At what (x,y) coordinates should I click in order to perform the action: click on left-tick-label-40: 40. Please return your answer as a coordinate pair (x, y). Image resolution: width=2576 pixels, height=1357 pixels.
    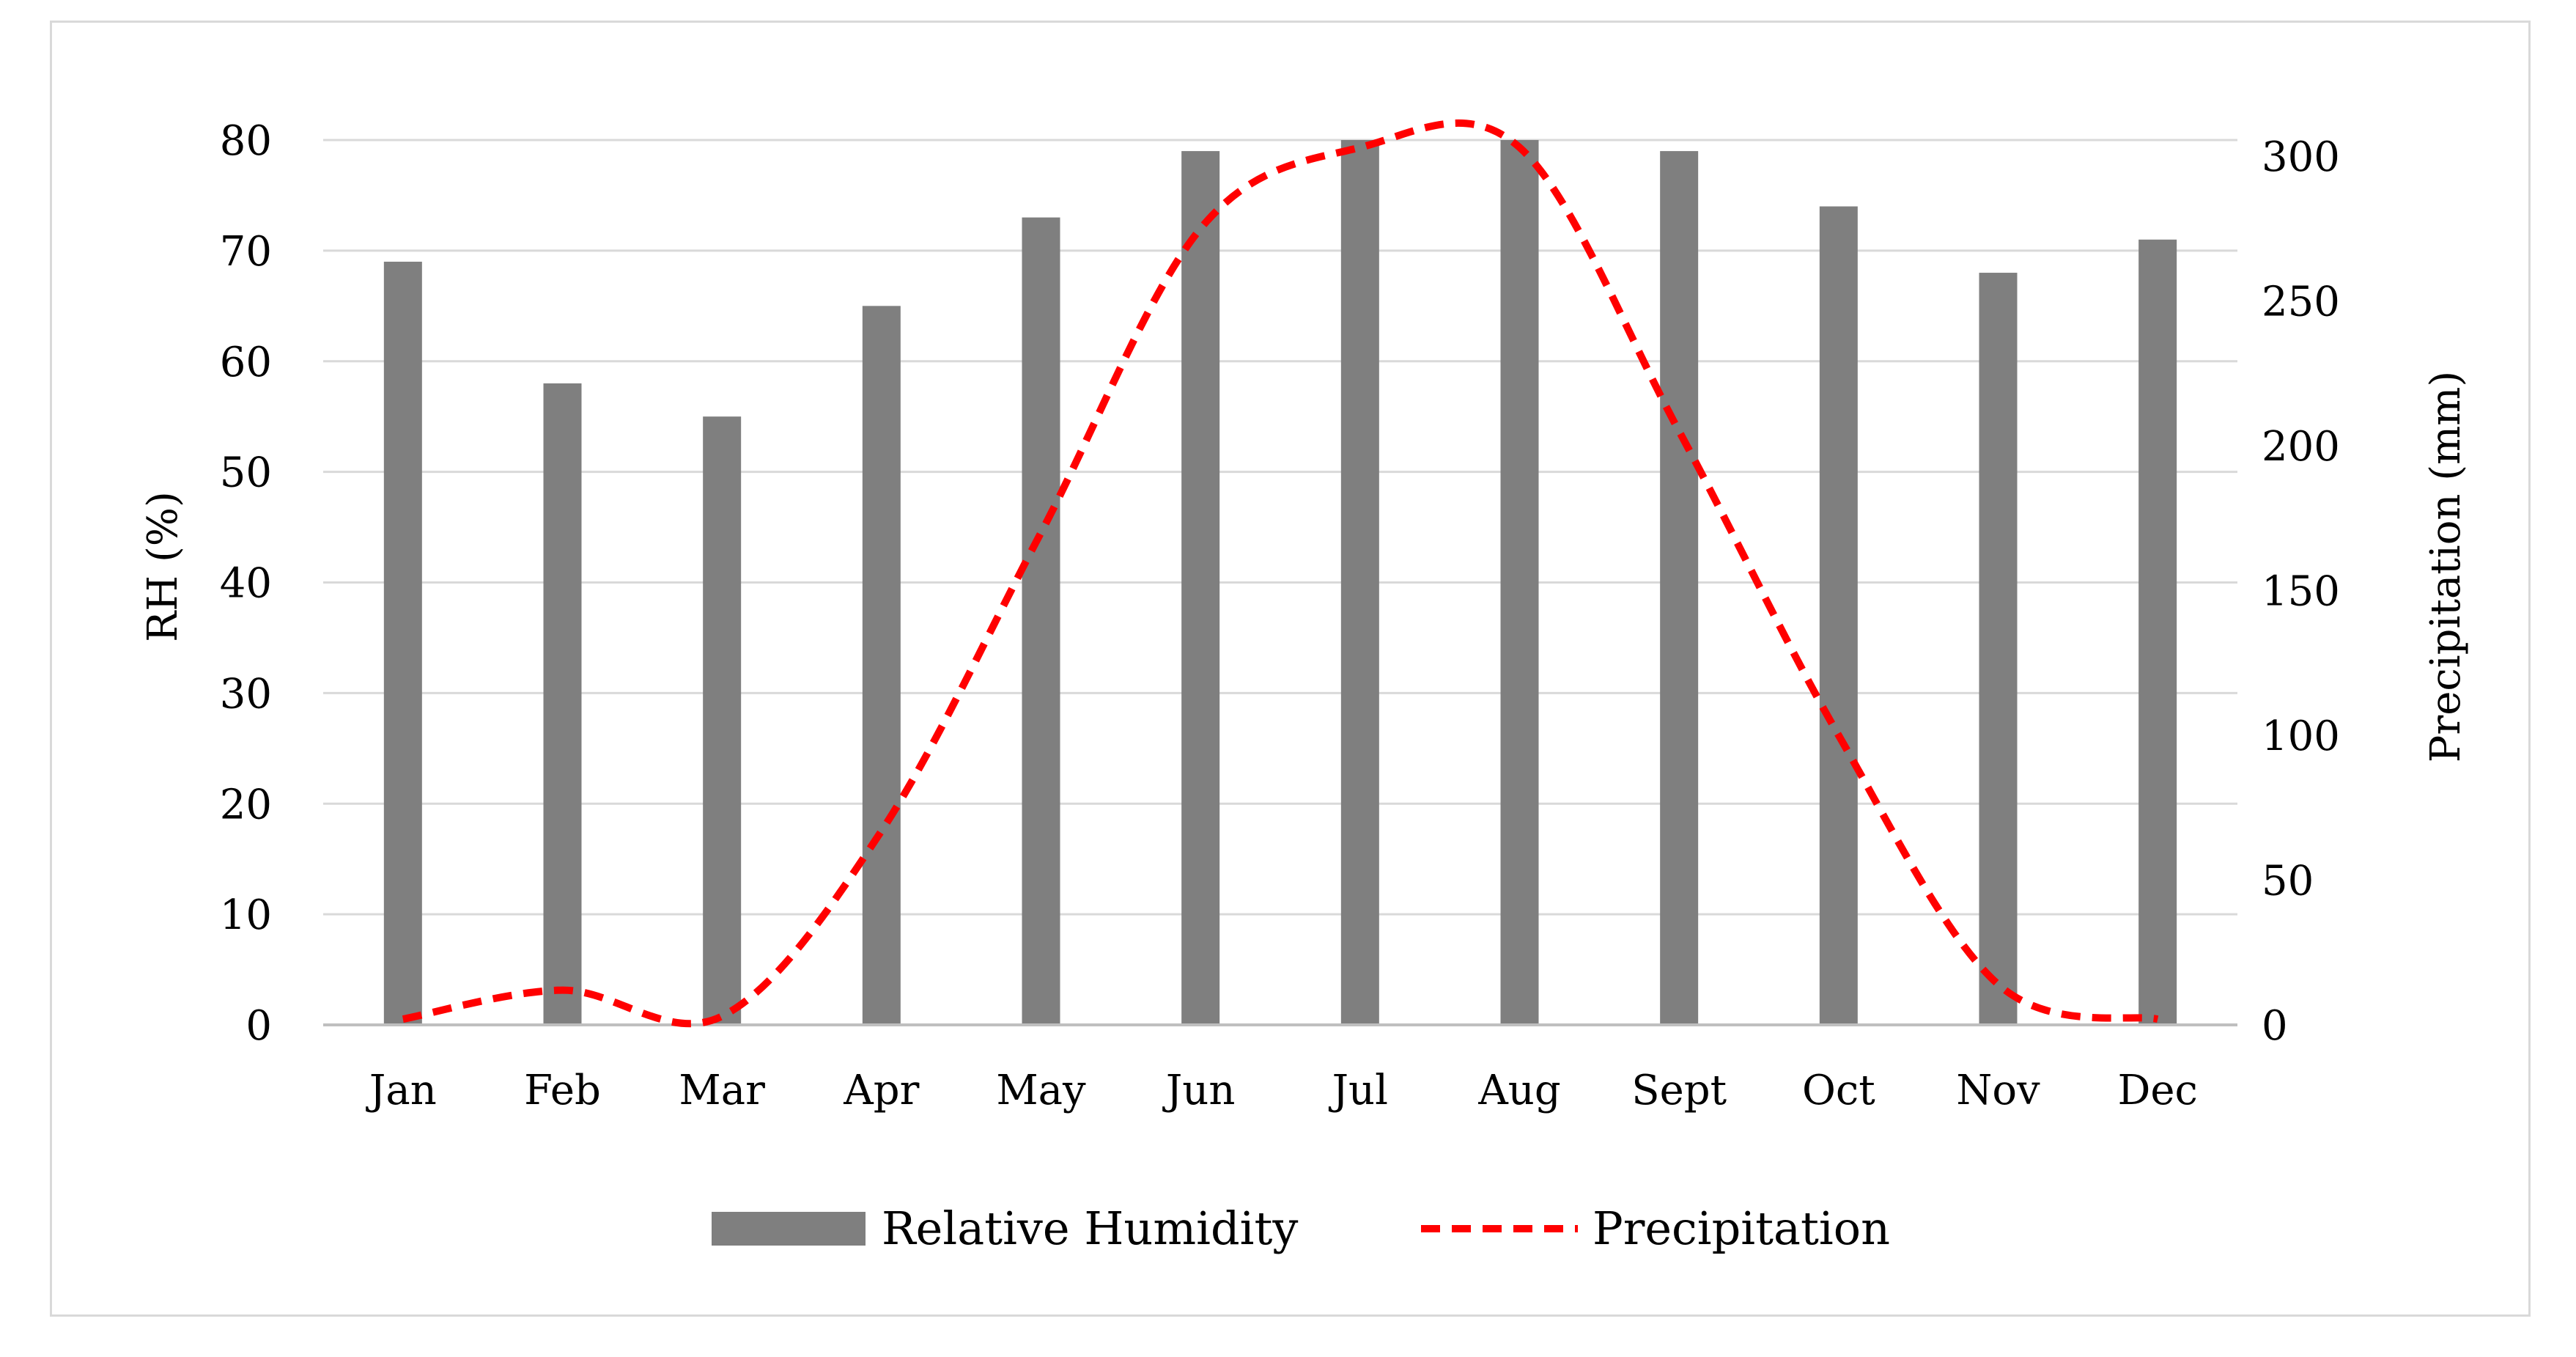
    Looking at the image, I should click on (246, 584).